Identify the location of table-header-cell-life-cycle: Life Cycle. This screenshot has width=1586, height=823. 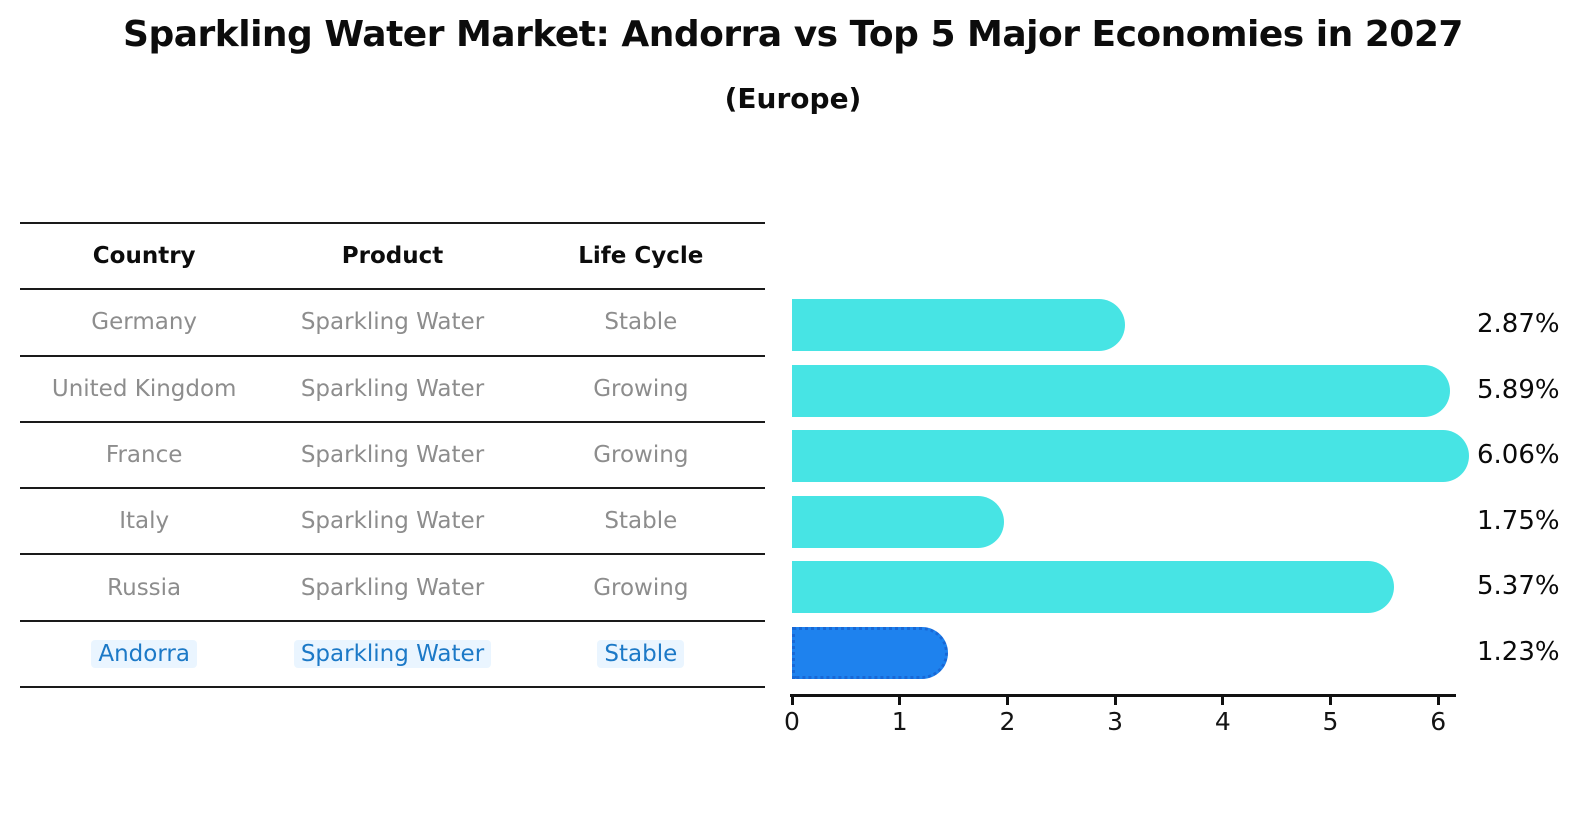
(641, 256).